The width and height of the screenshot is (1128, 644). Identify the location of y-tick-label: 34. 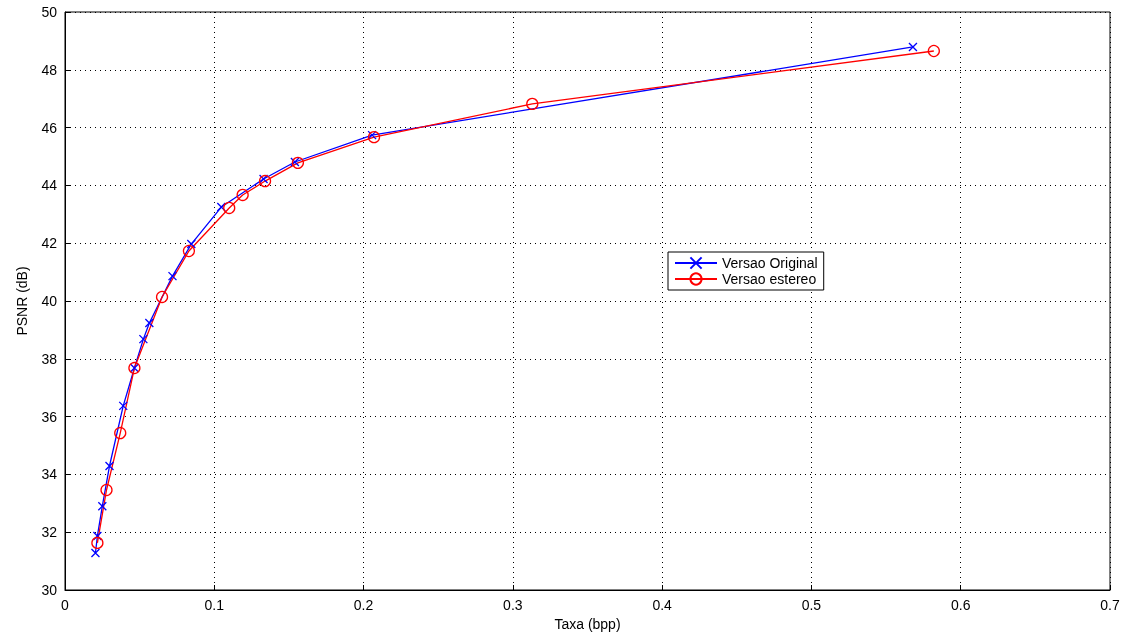
(49, 474).